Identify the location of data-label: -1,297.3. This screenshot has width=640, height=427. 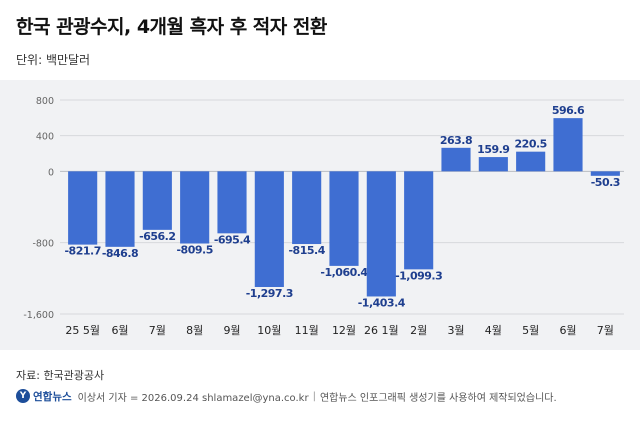
(269, 293).